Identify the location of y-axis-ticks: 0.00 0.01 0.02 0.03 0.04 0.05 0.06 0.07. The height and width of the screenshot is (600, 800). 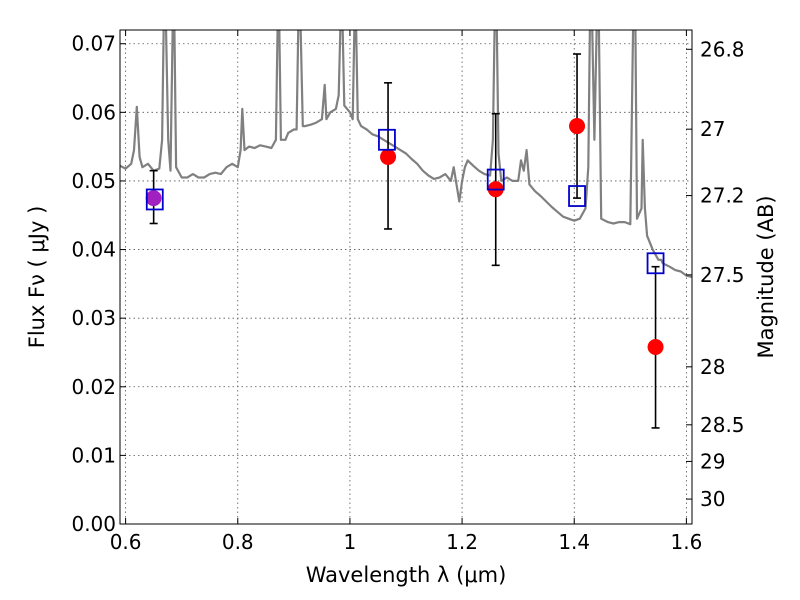
(98, 284).